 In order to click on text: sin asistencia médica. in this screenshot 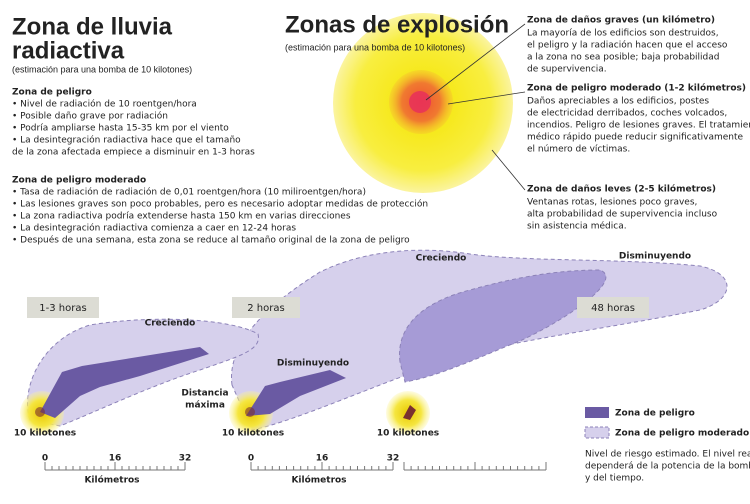, I will do `click(577, 226)`.